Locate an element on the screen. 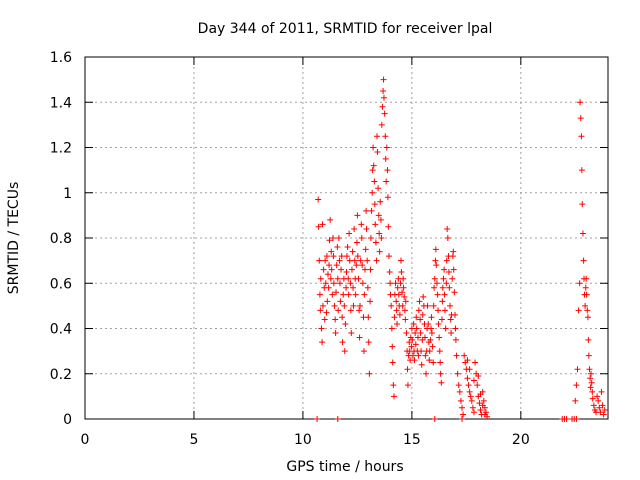 The height and width of the screenshot is (480, 640). y-tick-label: 1 is located at coordinates (67, 194).